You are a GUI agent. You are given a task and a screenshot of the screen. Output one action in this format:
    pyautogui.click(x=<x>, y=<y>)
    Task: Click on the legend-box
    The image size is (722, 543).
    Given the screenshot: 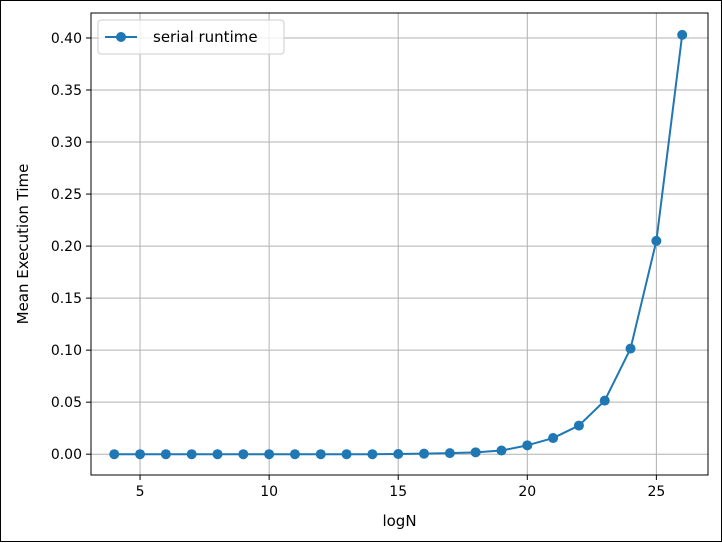 What is the action you would take?
    pyautogui.click(x=191, y=37)
    